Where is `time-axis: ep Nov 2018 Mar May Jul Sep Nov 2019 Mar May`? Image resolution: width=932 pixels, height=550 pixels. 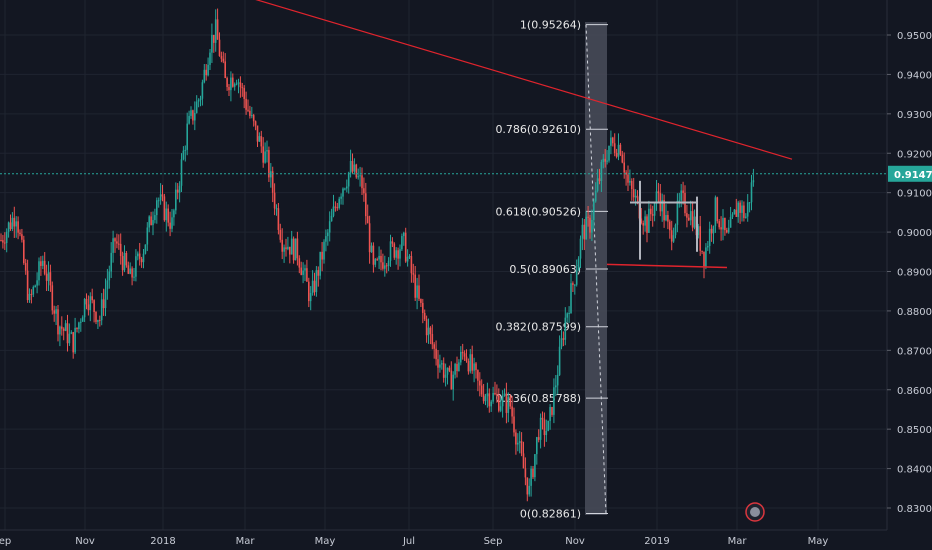 time-axis: ep Nov 2018 Mar May Jul Sep Nov 2019 Mar May is located at coordinates (443, 538).